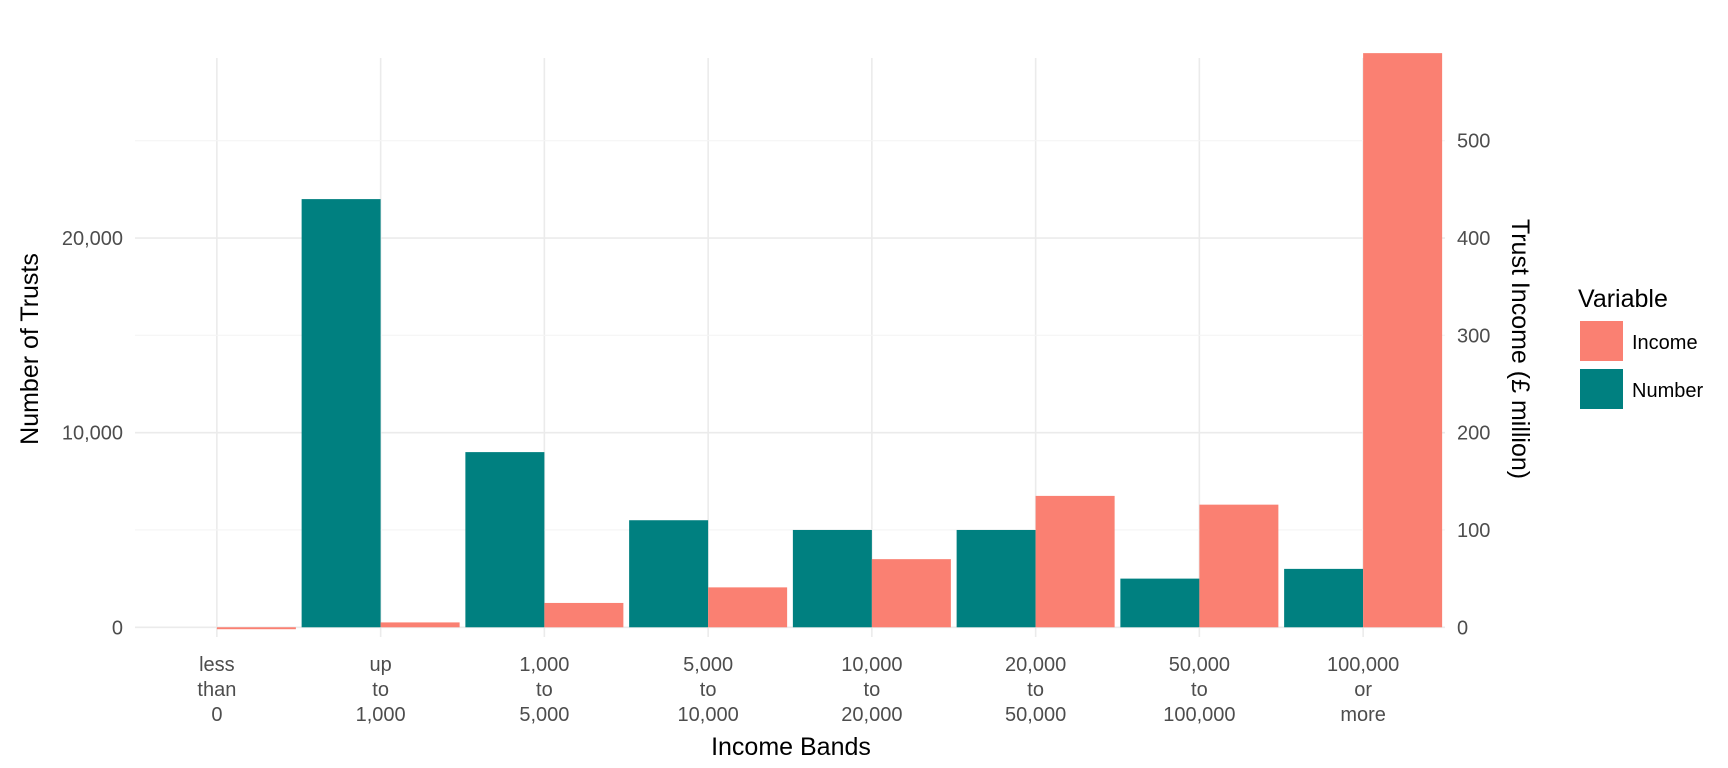  I want to click on x-tick-label-line: more, so click(1363, 715).